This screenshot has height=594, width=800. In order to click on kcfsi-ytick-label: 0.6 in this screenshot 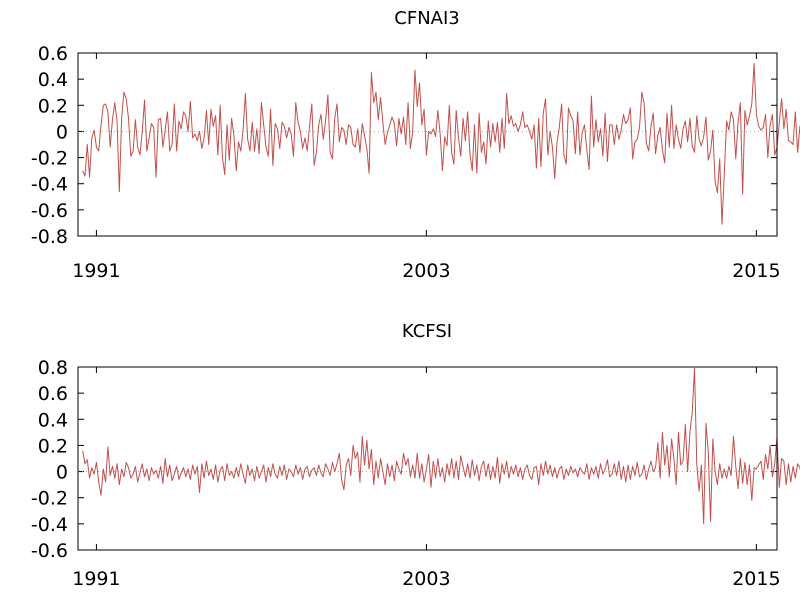, I will do `click(53, 394)`.